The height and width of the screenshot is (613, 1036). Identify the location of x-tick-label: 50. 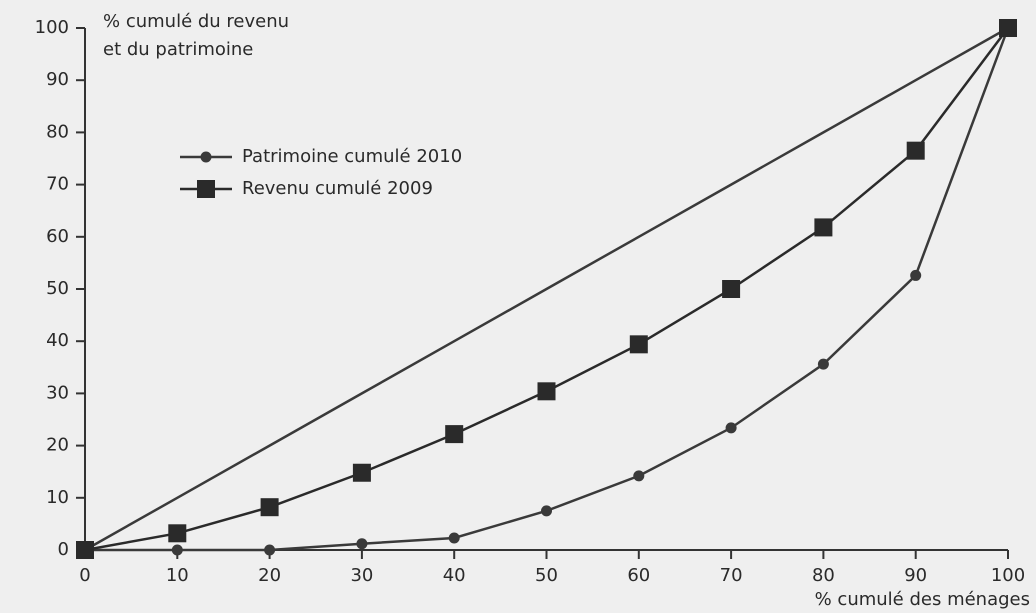
(546, 575).